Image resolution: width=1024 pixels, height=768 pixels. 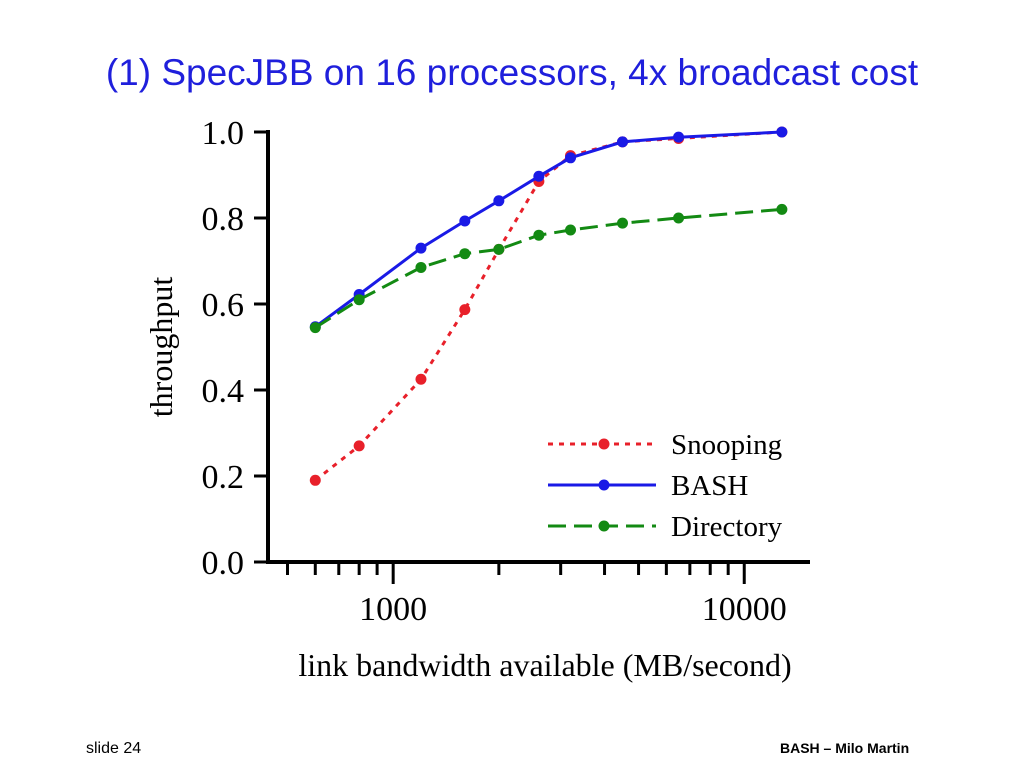 What do you see at coordinates (161, 347) in the screenshot?
I see `y-axis-label: throughput` at bounding box center [161, 347].